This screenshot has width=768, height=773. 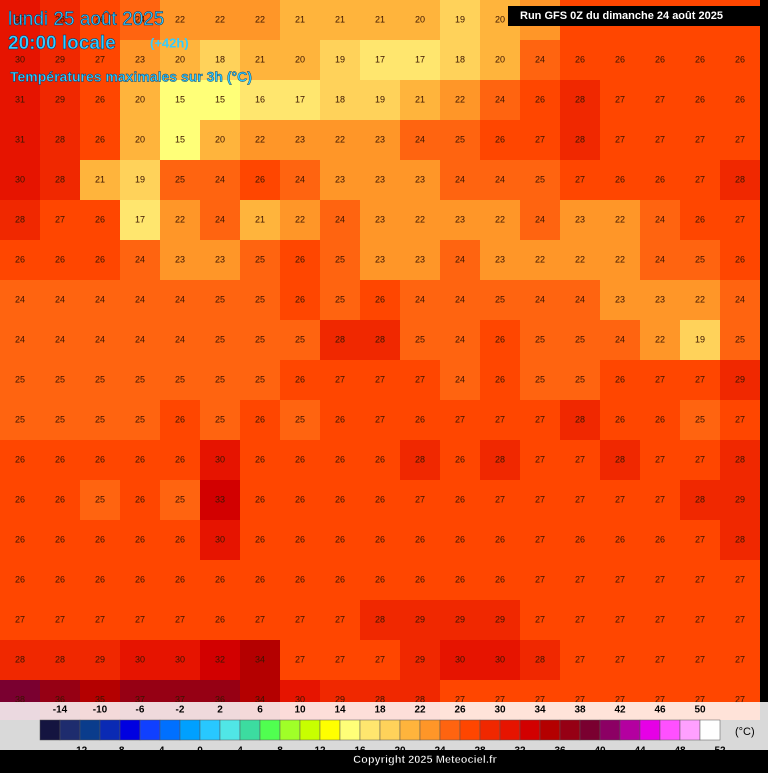 What do you see at coordinates (140, 139) in the screenshot?
I see `temp-value: 20` at bounding box center [140, 139].